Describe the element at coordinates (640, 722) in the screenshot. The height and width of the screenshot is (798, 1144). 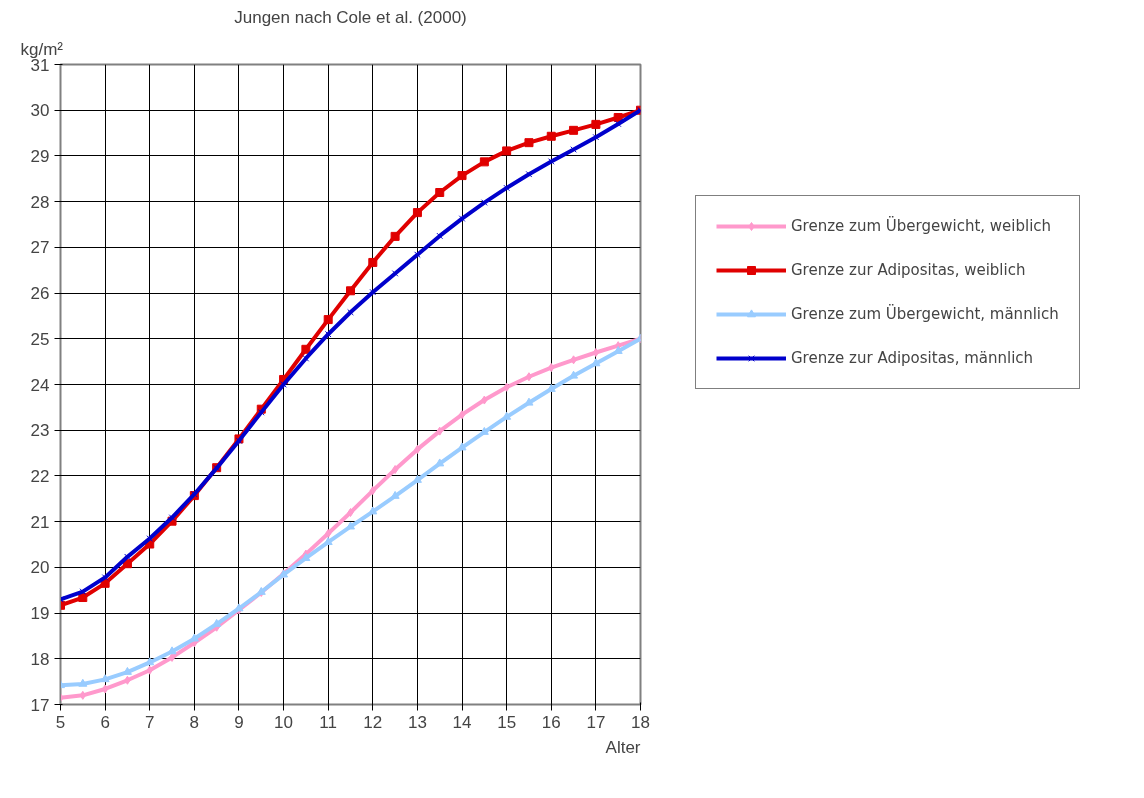
I see `x-tick-label: 18` at that location.